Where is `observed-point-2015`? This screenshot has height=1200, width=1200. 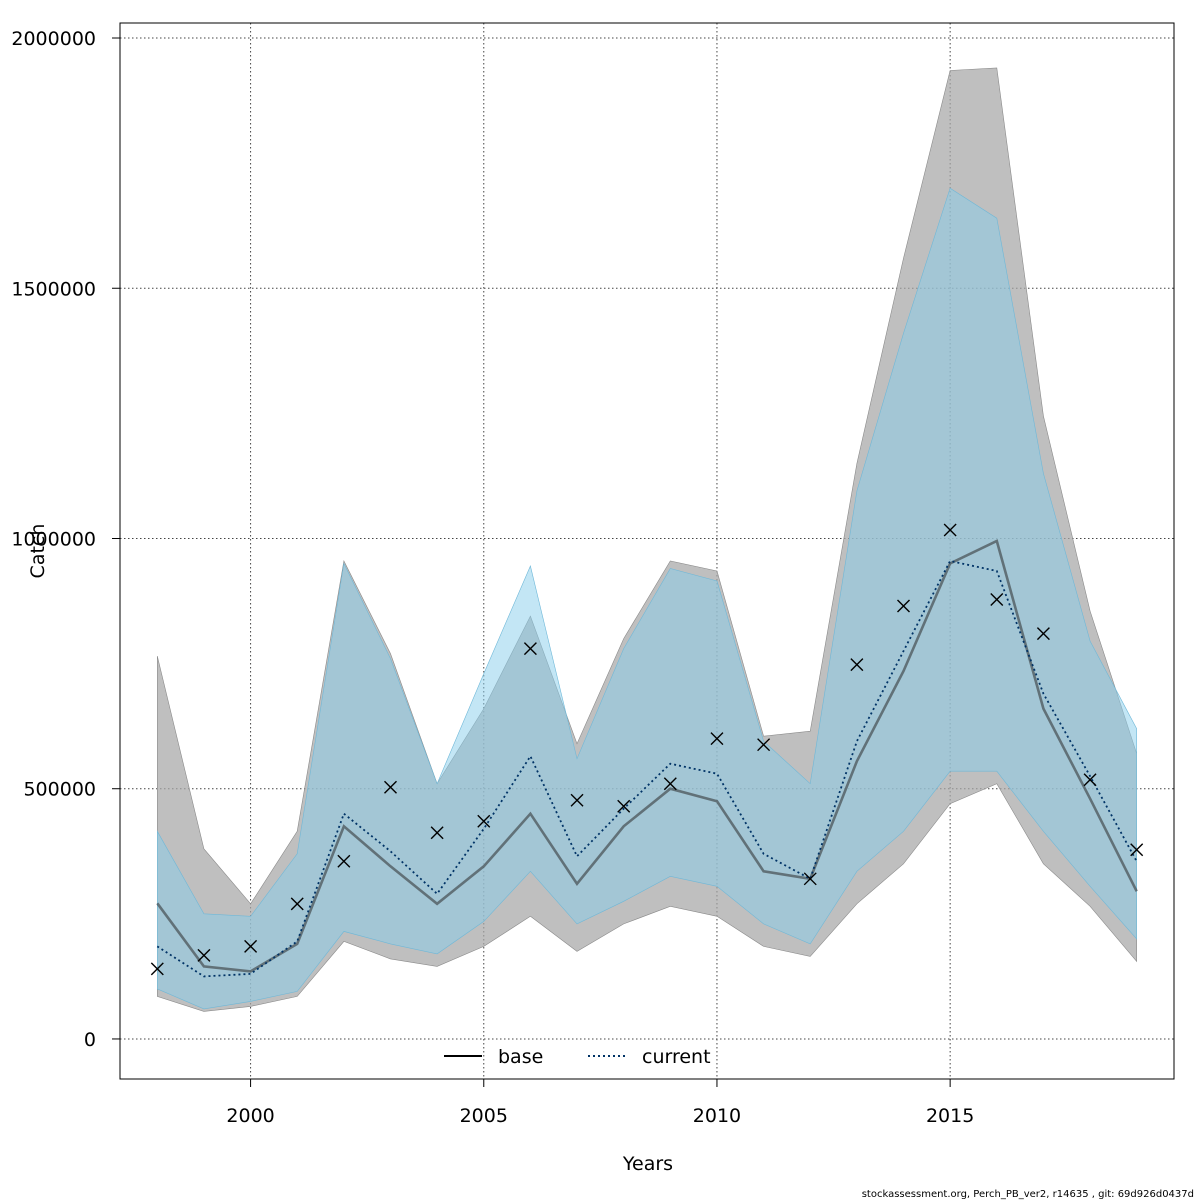 observed-point-2015 is located at coordinates (950, 530).